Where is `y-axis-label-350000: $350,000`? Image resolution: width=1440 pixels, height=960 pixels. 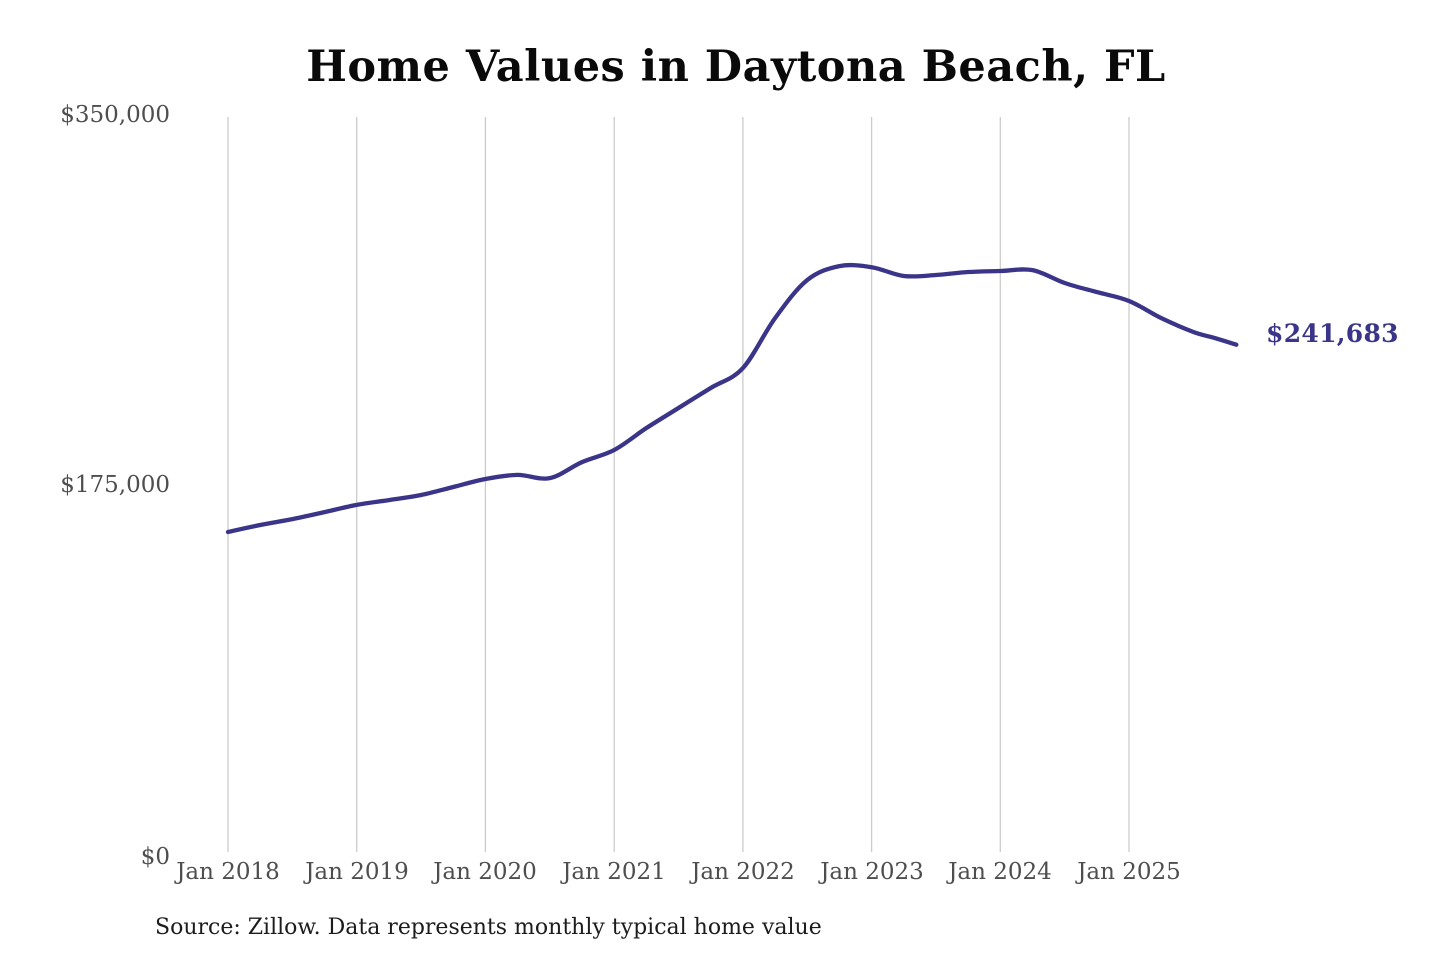
y-axis-label-350000: $350,000 is located at coordinates (115, 115).